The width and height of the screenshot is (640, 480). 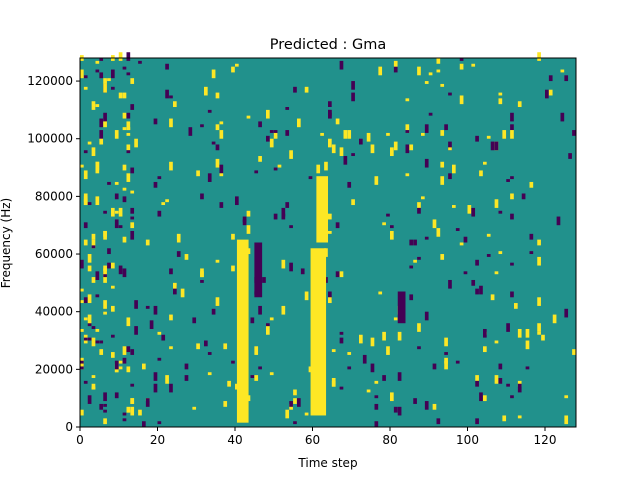 I want to click on y-tick-label: 20000, so click(x=54, y=369).